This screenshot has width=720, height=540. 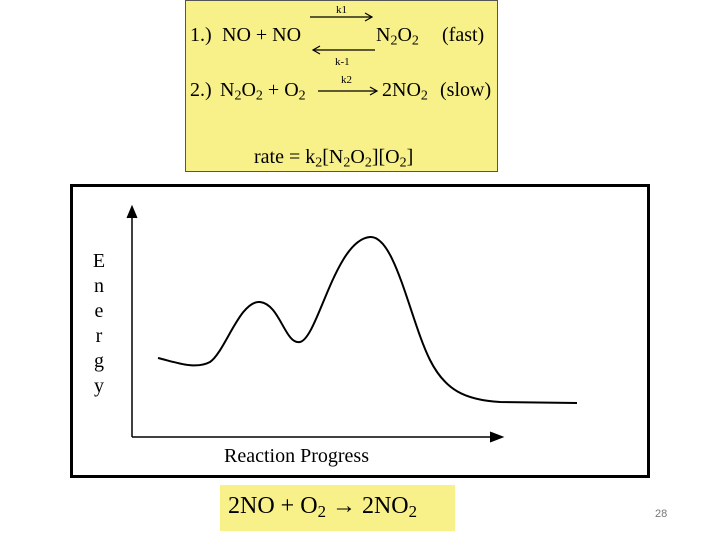 I want to click on x-axis-arrowhead-icon, so click(x=497, y=437).